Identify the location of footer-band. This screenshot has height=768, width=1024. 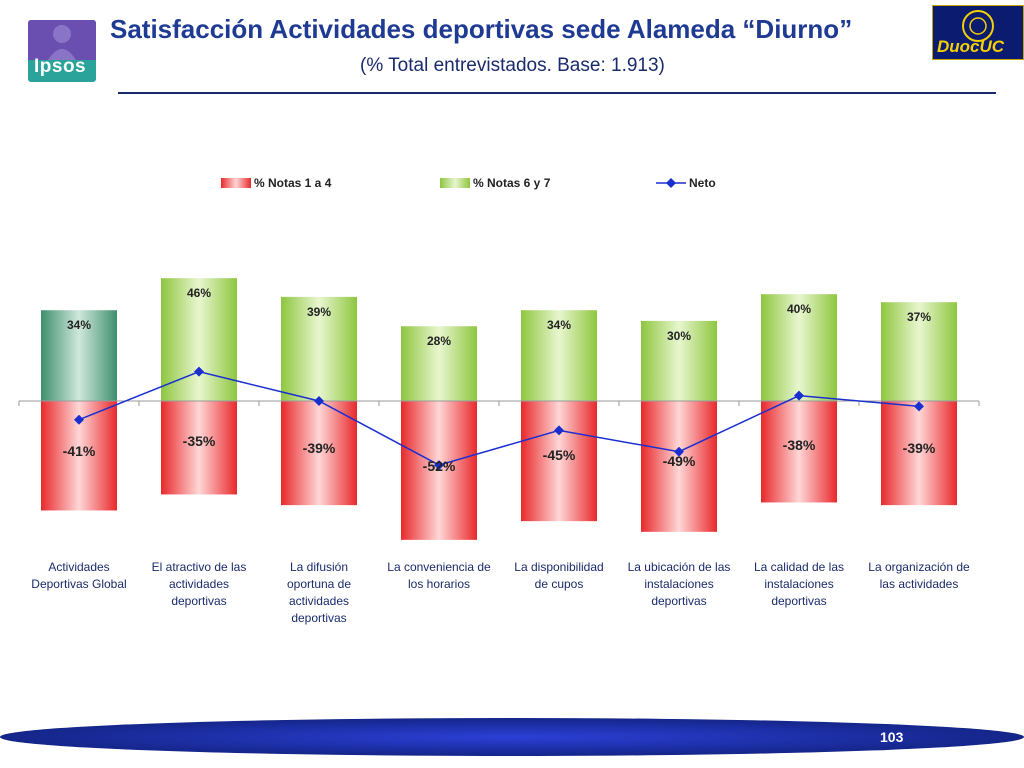
(512, 737).